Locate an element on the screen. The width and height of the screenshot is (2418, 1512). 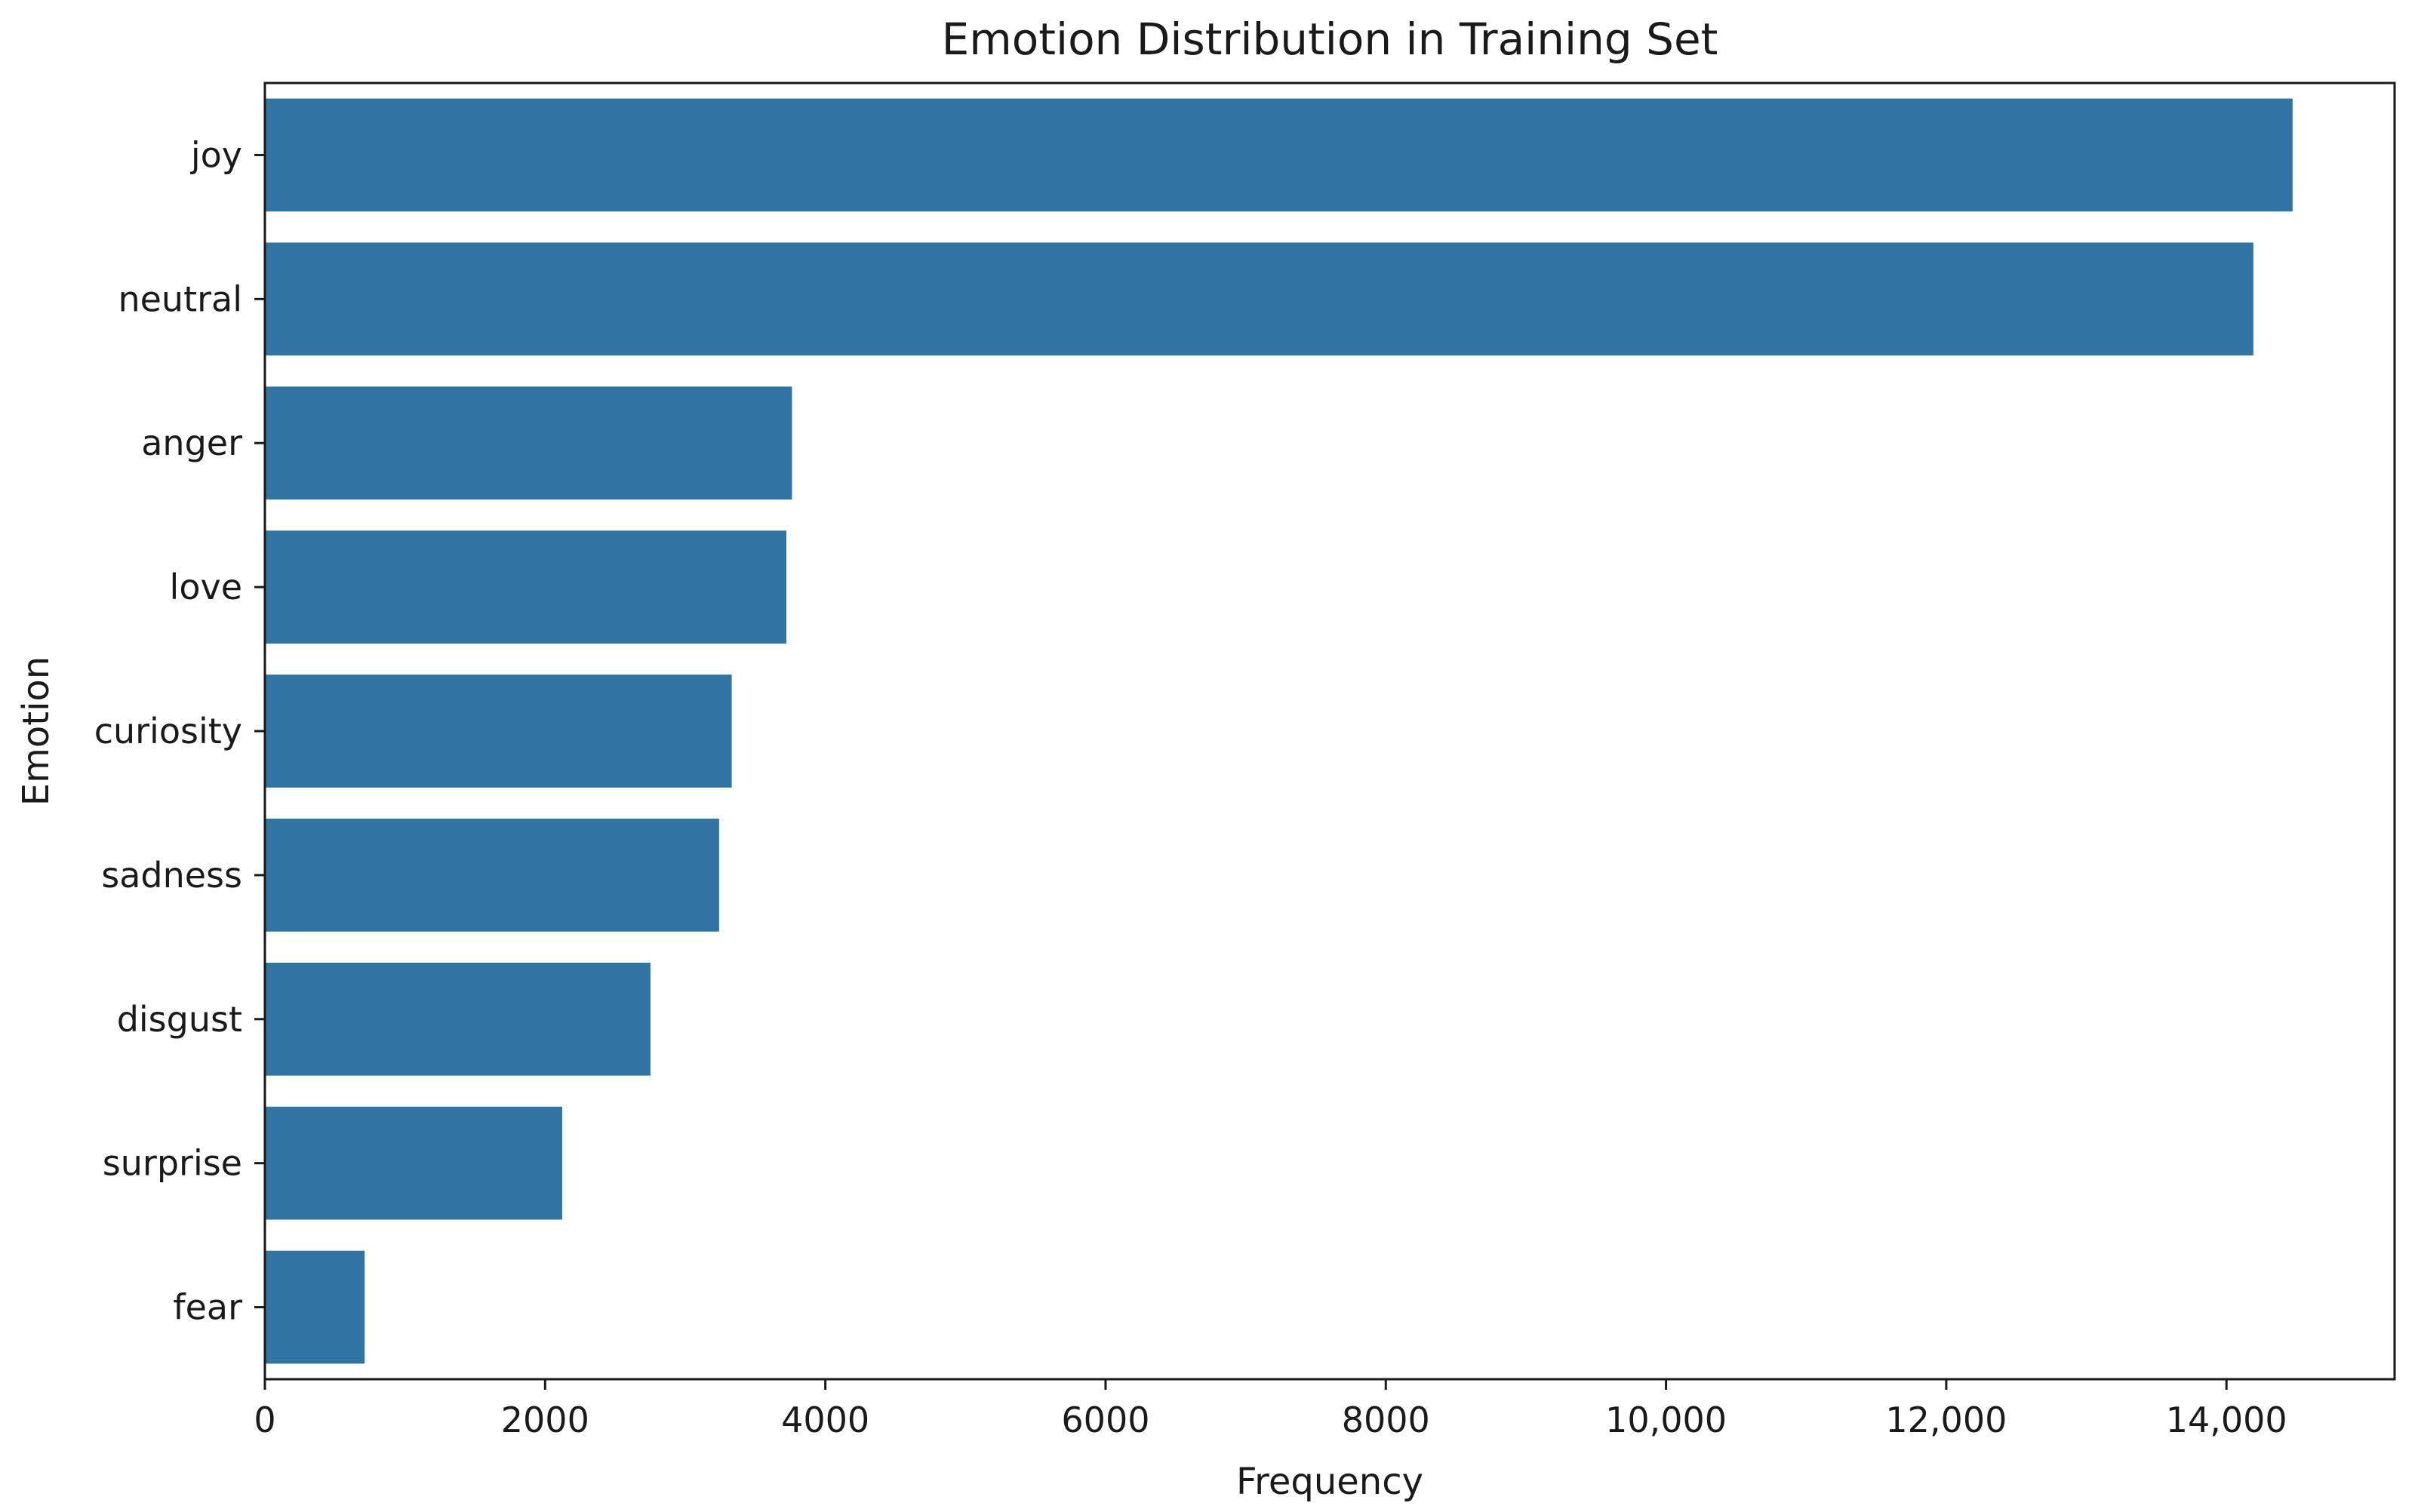
x-tick-label: 4000 is located at coordinates (825, 1420).